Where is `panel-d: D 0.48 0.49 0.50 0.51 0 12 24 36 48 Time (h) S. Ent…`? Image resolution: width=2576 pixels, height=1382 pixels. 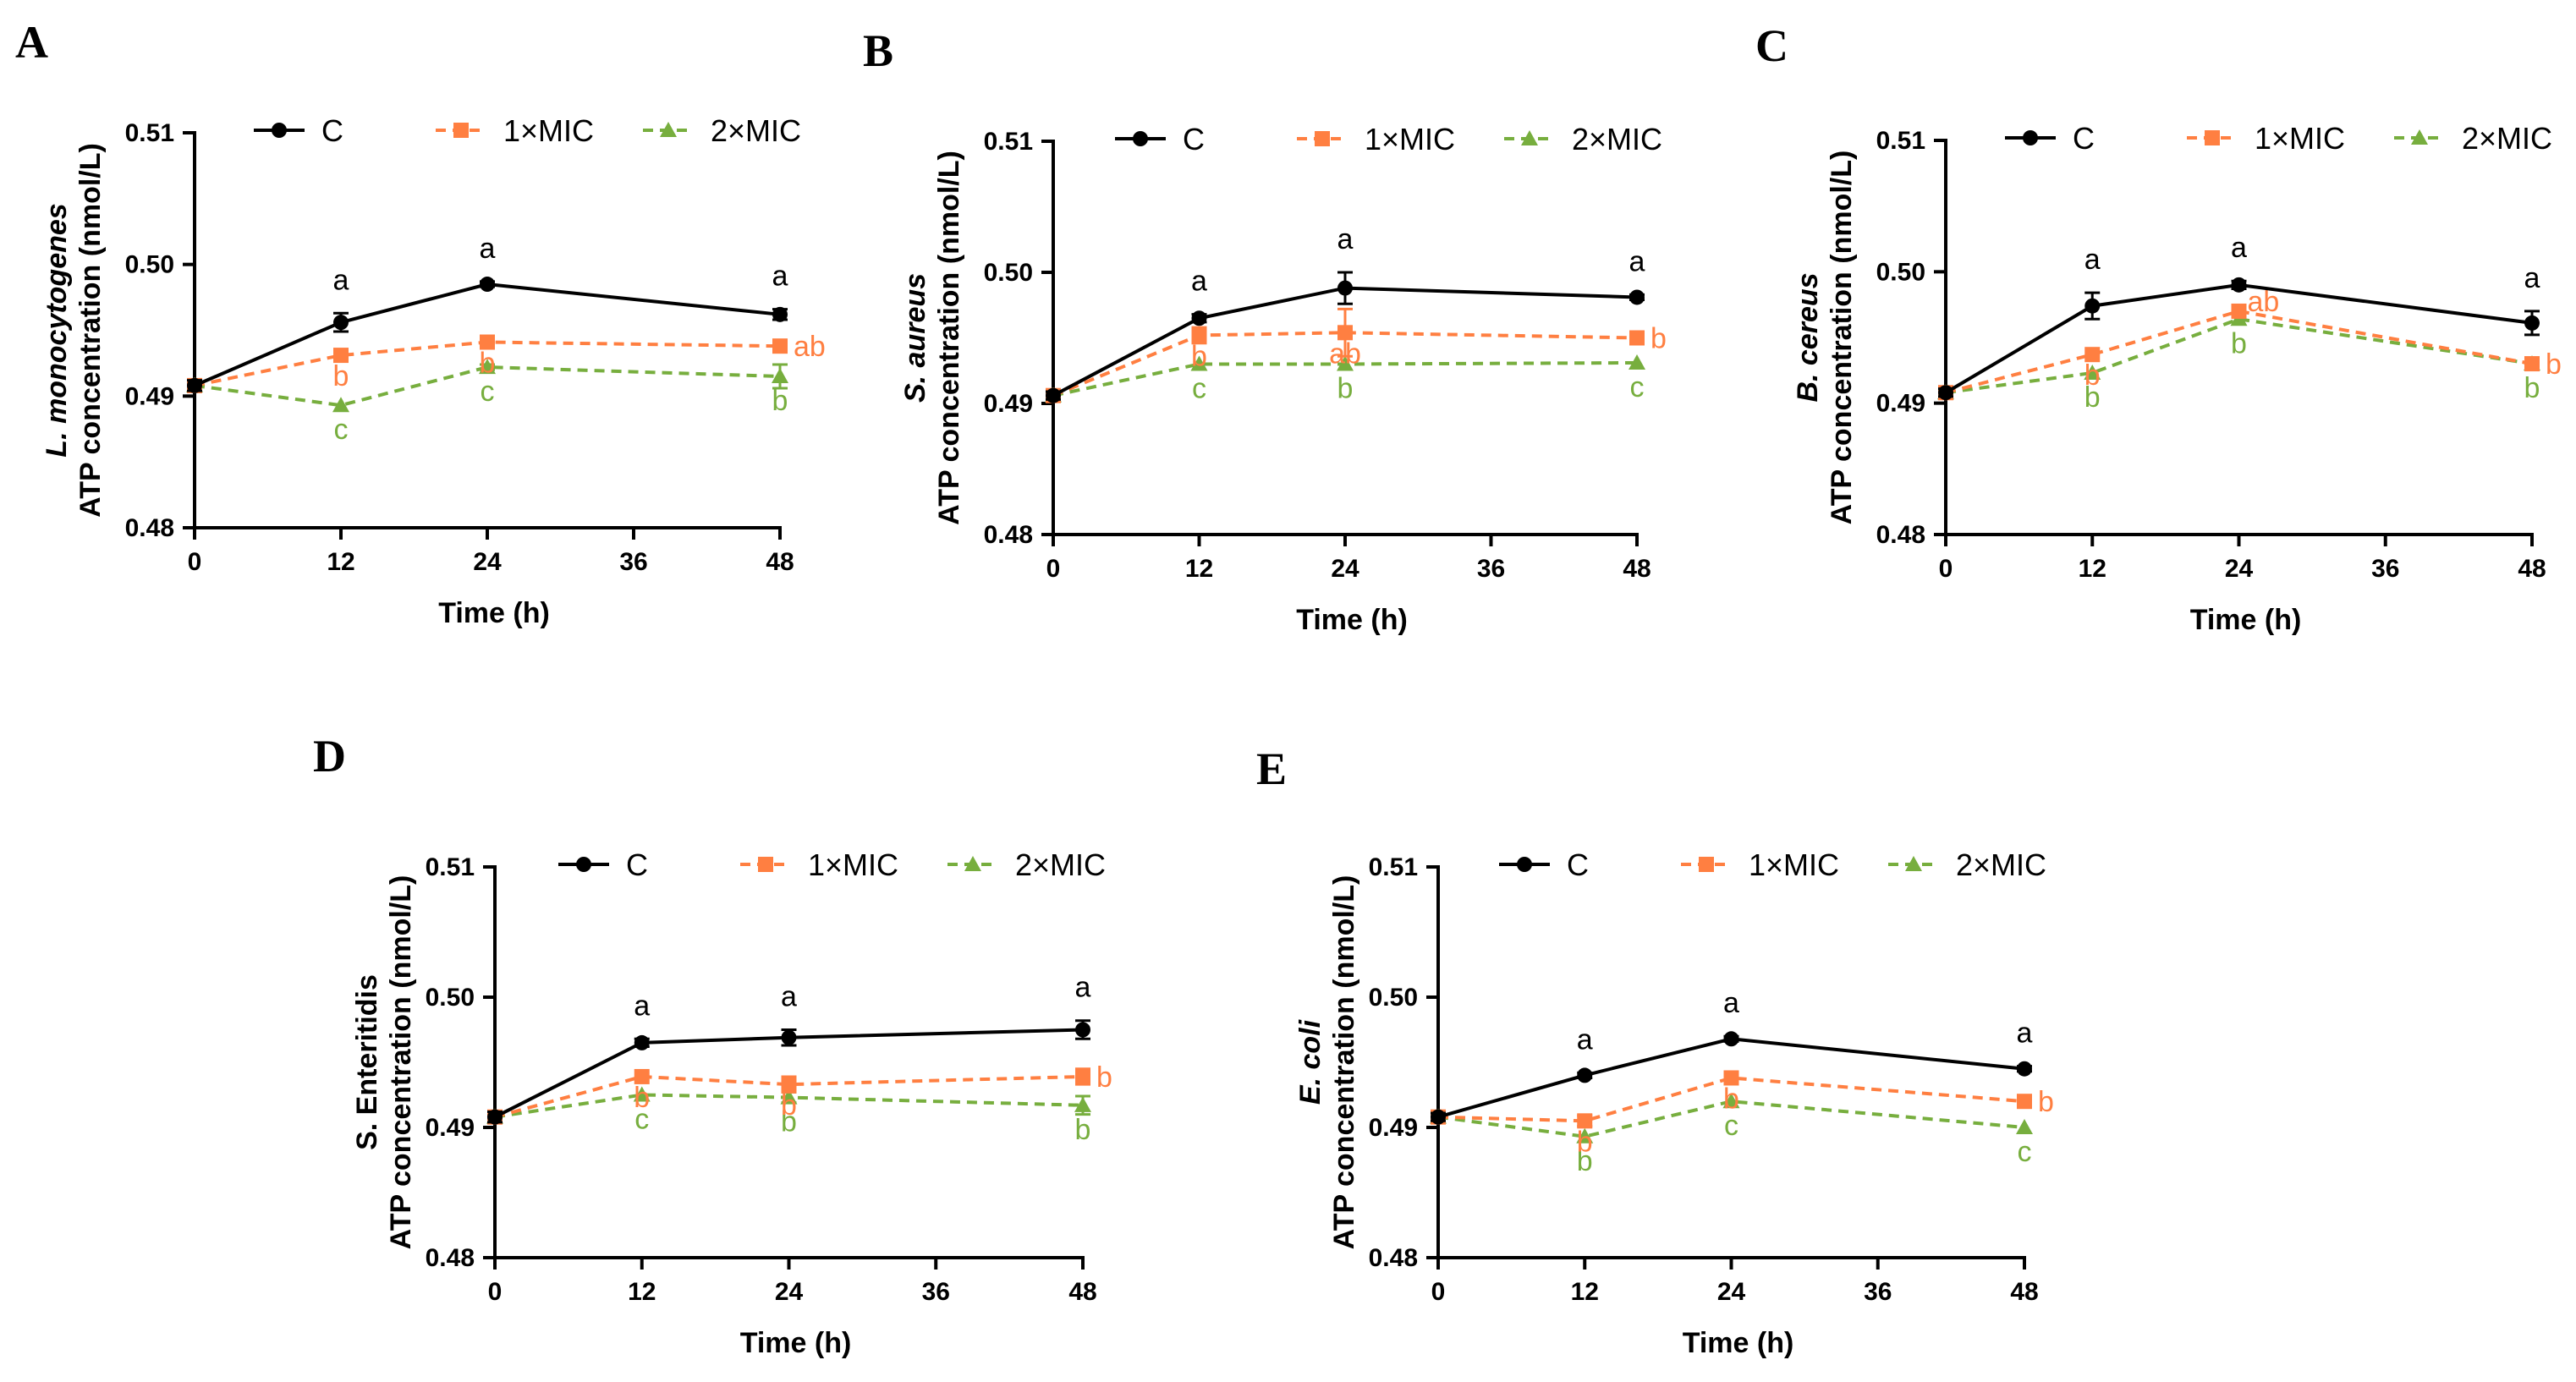 panel-d: D 0.48 0.49 0.50 0.51 0 12 24 36 48 Time (h) S. Ent… is located at coordinates (712, 1045).